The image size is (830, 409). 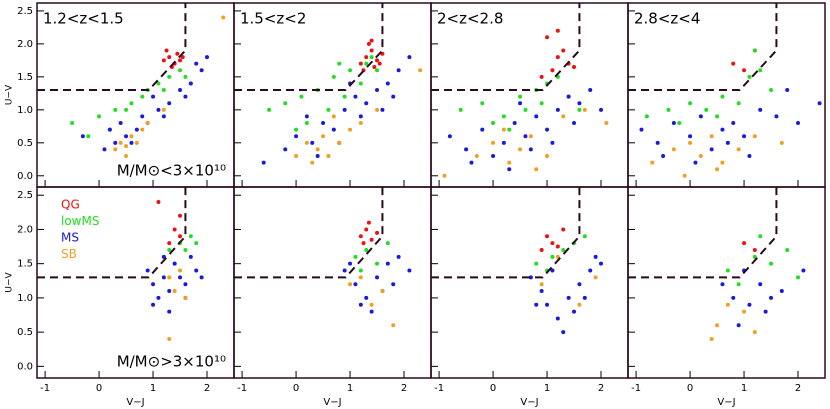 I want to click on y-tick-label: 1.0, so click(x=25, y=298).